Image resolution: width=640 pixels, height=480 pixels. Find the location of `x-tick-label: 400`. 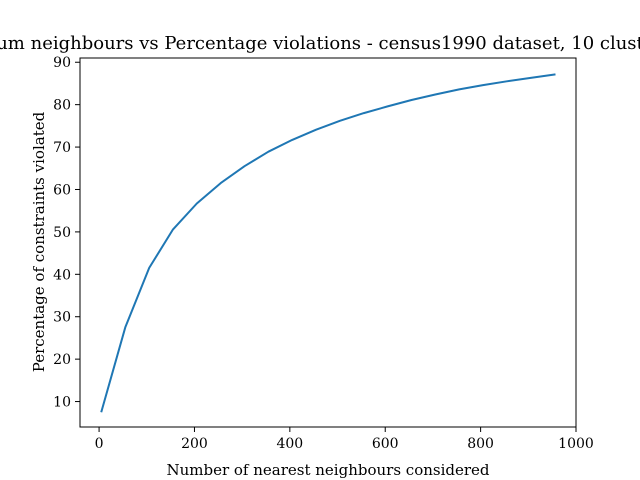

x-tick-label: 400 is located at coordinates (289, 444).